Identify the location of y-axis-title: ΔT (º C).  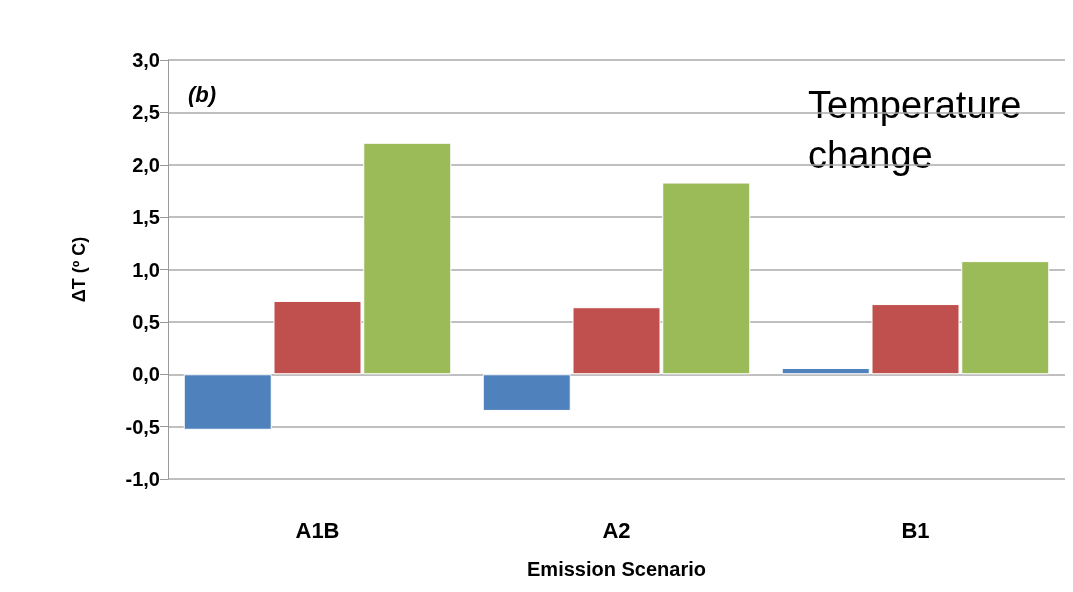
(79, 269).